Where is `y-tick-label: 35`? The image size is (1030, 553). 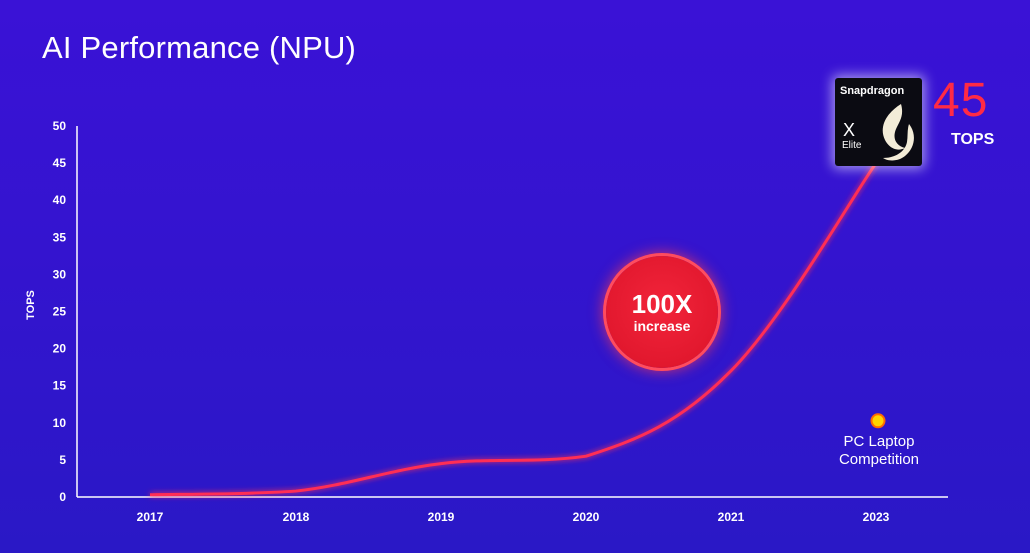
y-tick-label: 35 is located at coordinates (60, 237).